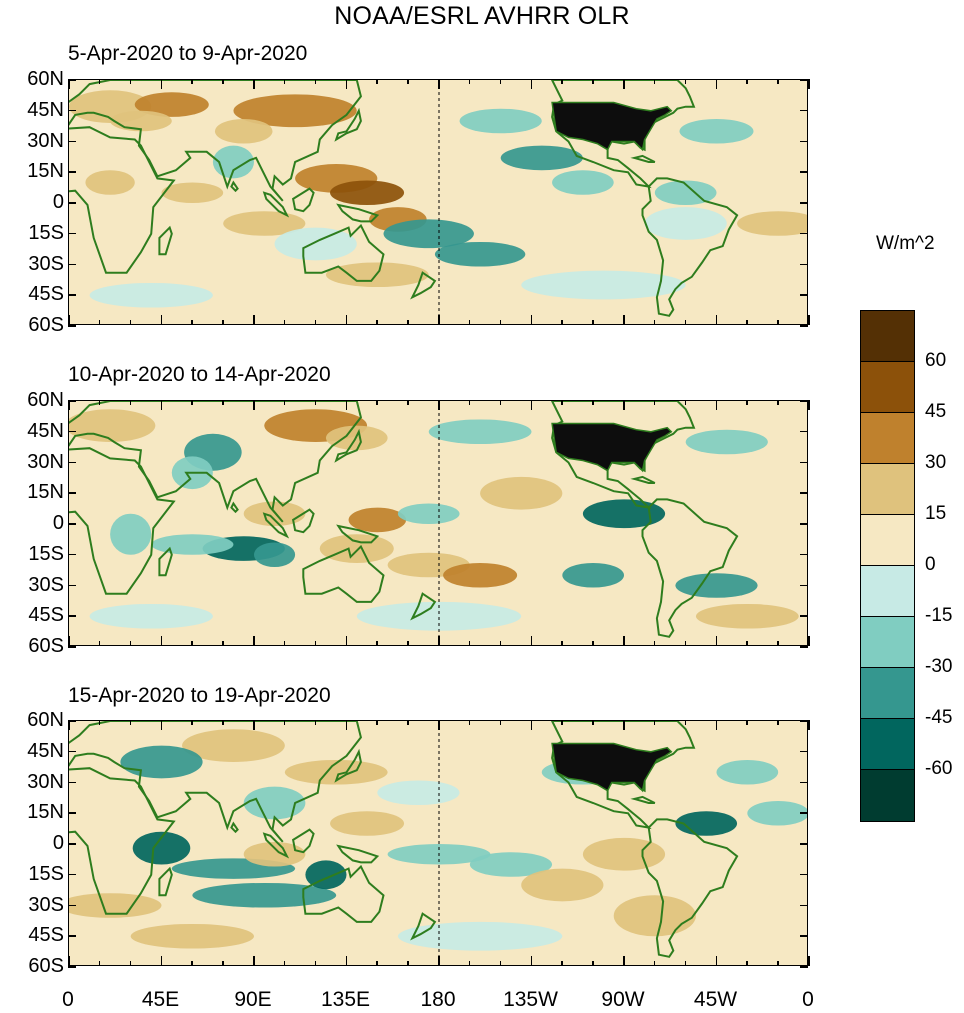  Describe the element at coordinates (68, 999) in the screenshot. I see `longitude-tick-label: 0` at that location.